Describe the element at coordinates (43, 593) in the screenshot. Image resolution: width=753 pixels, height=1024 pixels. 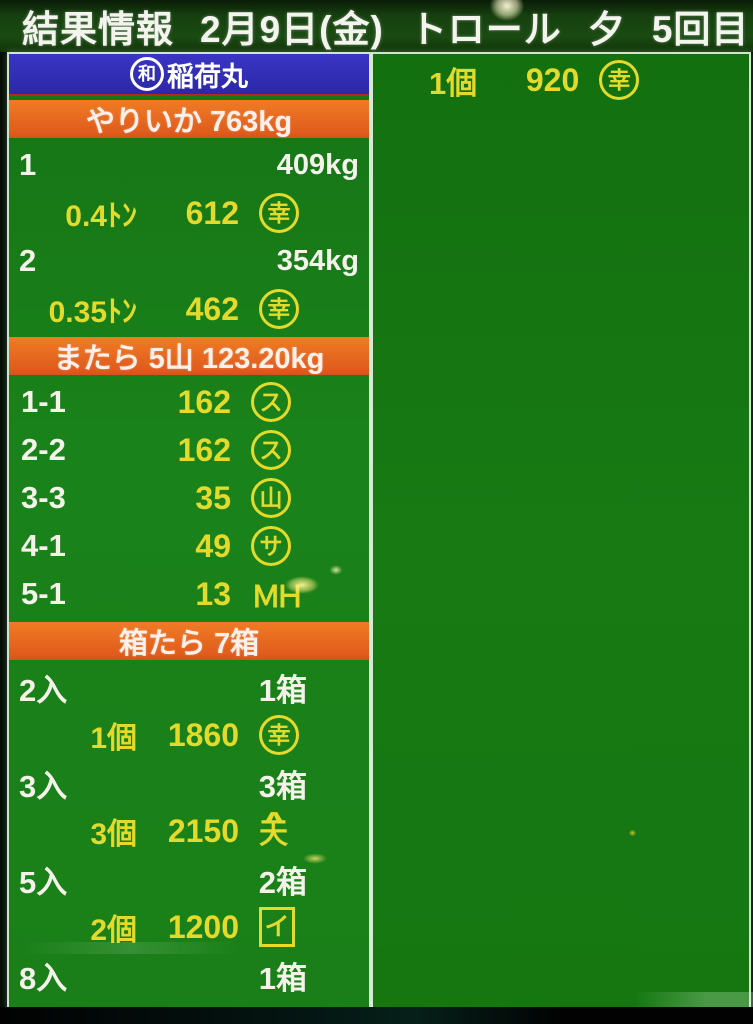
I see `pile-number: 5-1` at that location.